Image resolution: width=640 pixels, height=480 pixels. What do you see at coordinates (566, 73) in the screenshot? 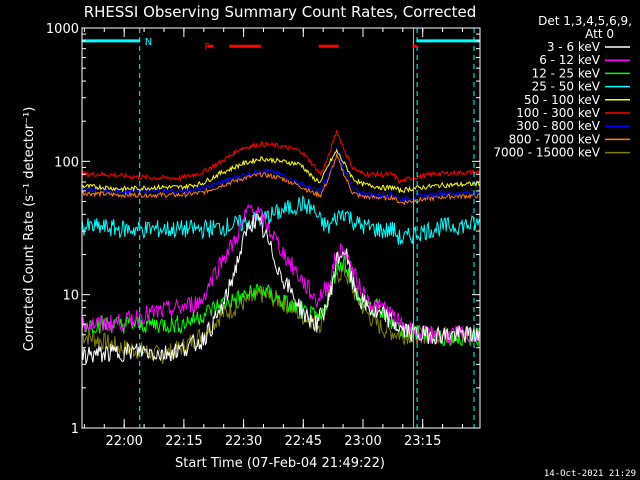
I see `legend-label-12-25-kev: 12 - 25 keV` at bounding box center [566, 73].